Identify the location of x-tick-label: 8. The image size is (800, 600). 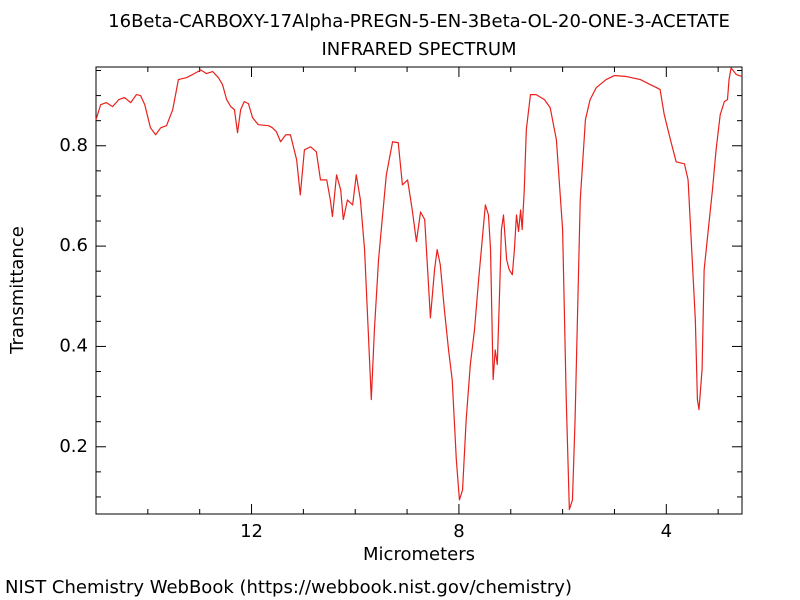
(458, 531).